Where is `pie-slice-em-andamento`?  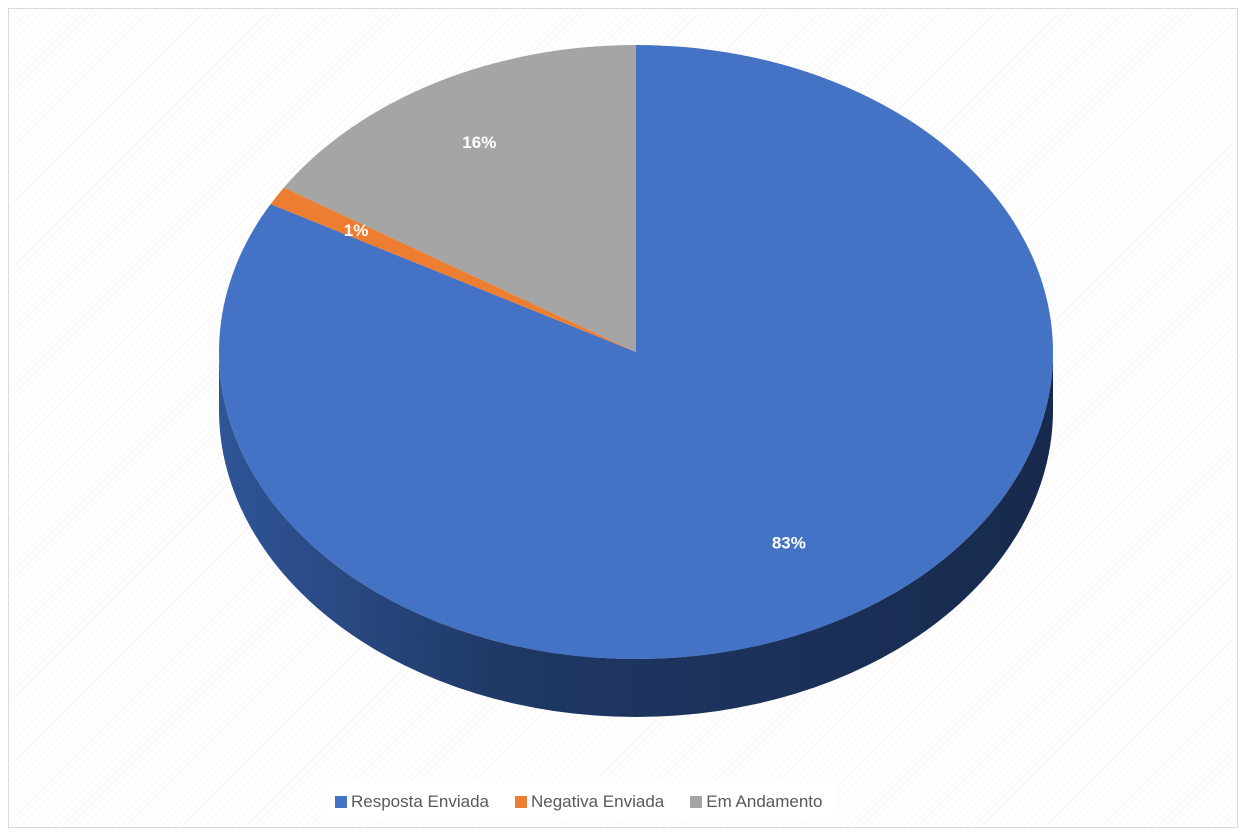 pie-slice-em-andamento is located at coordinates (459, 198).